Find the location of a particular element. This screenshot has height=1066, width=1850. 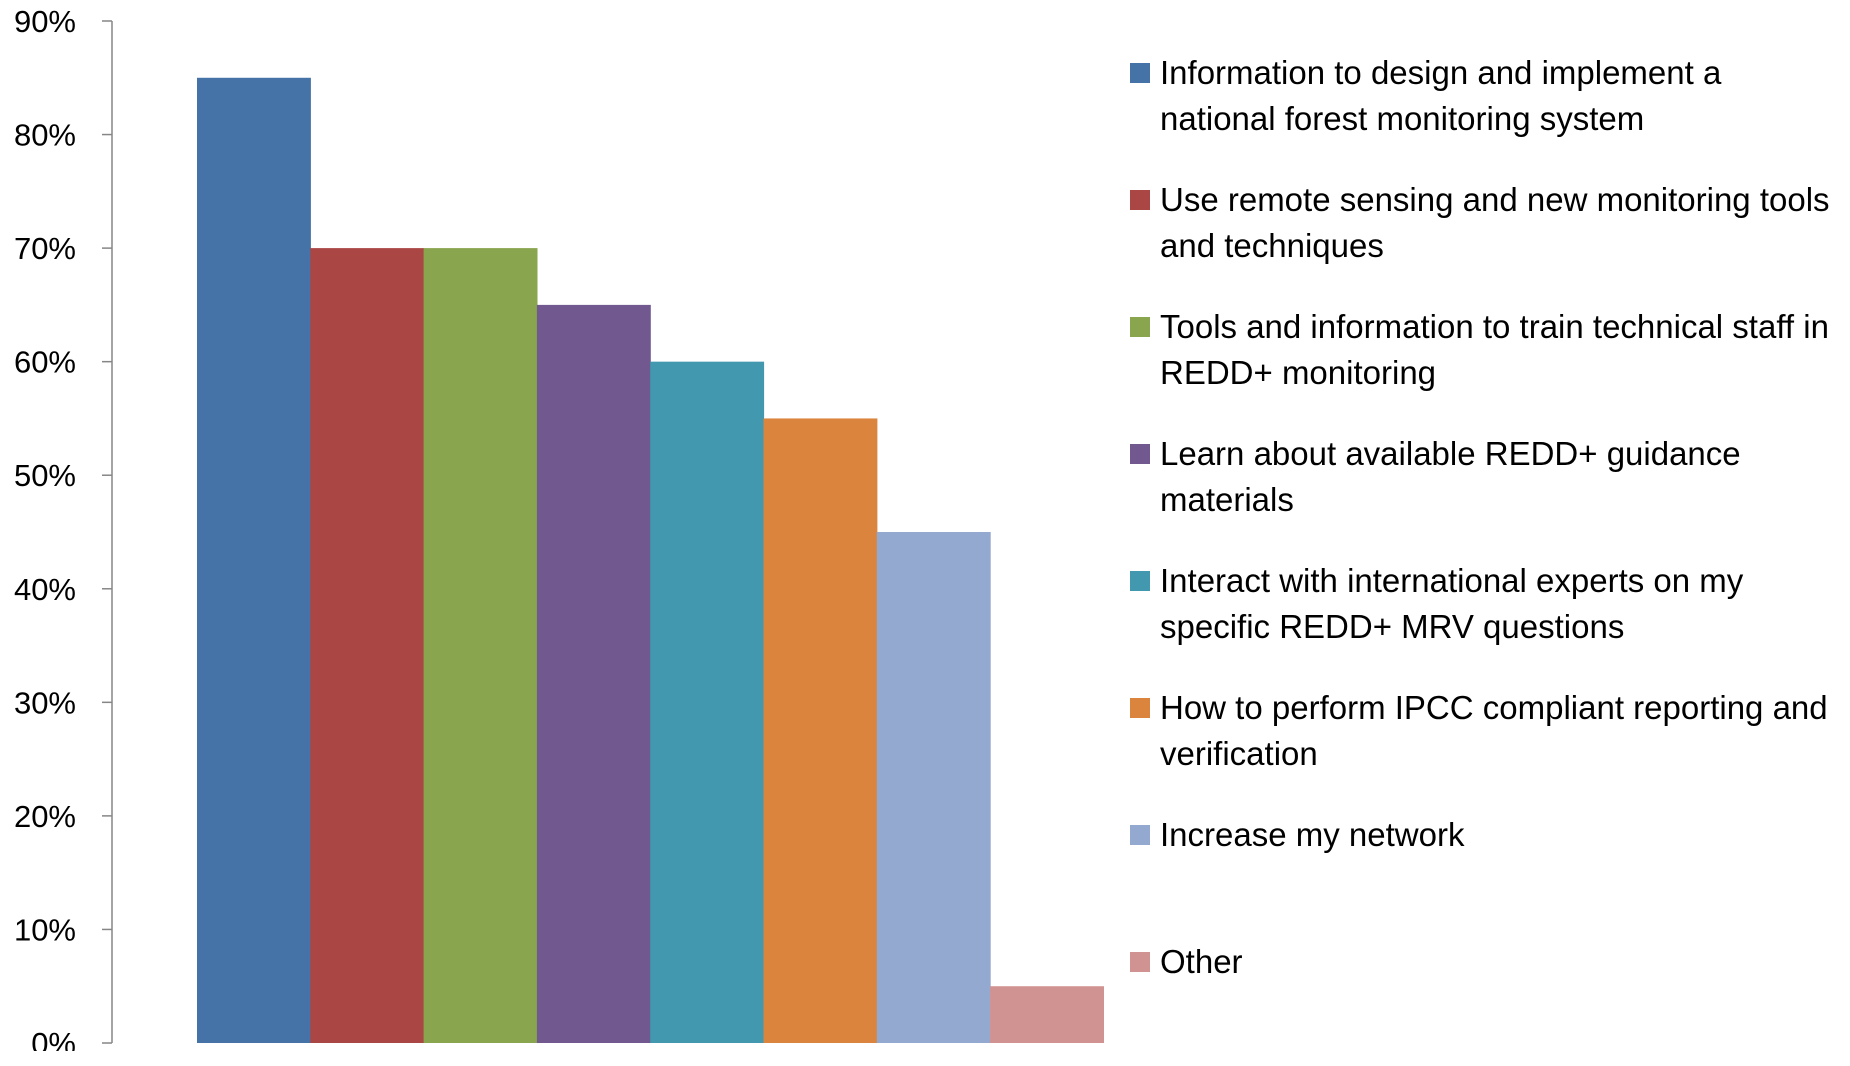

y-tick-label: 90% is located at coordinates (45, 21).